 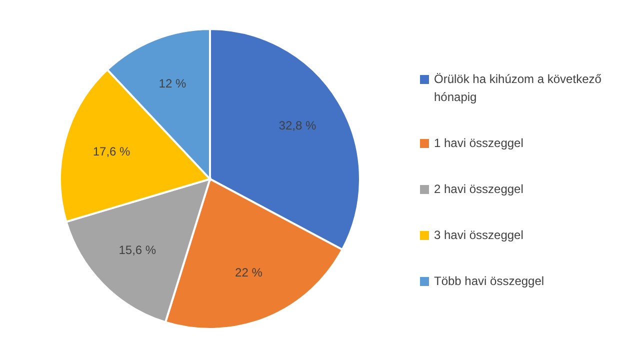 What do you see at coordinates (479, 235) in the screenshot?
I see `legend-label: 3 havi összeggel` at bounding box center [479, 235].